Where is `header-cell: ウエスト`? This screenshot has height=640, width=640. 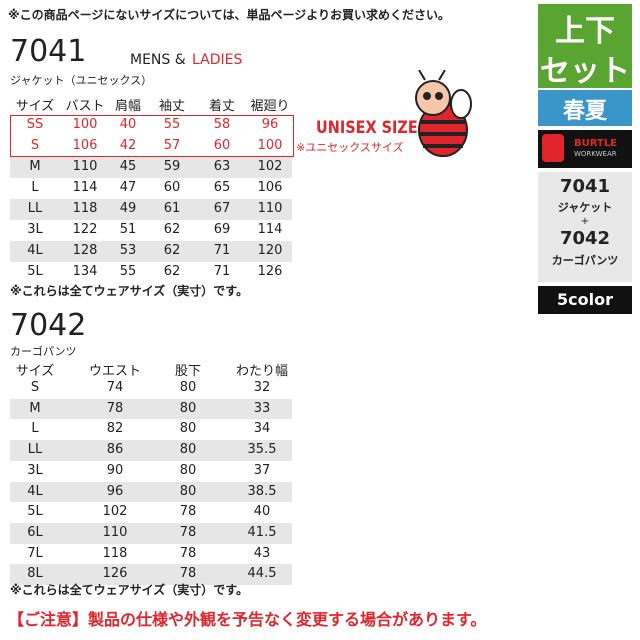 header-cell: ウエスト is located at coordinates (115, 371).